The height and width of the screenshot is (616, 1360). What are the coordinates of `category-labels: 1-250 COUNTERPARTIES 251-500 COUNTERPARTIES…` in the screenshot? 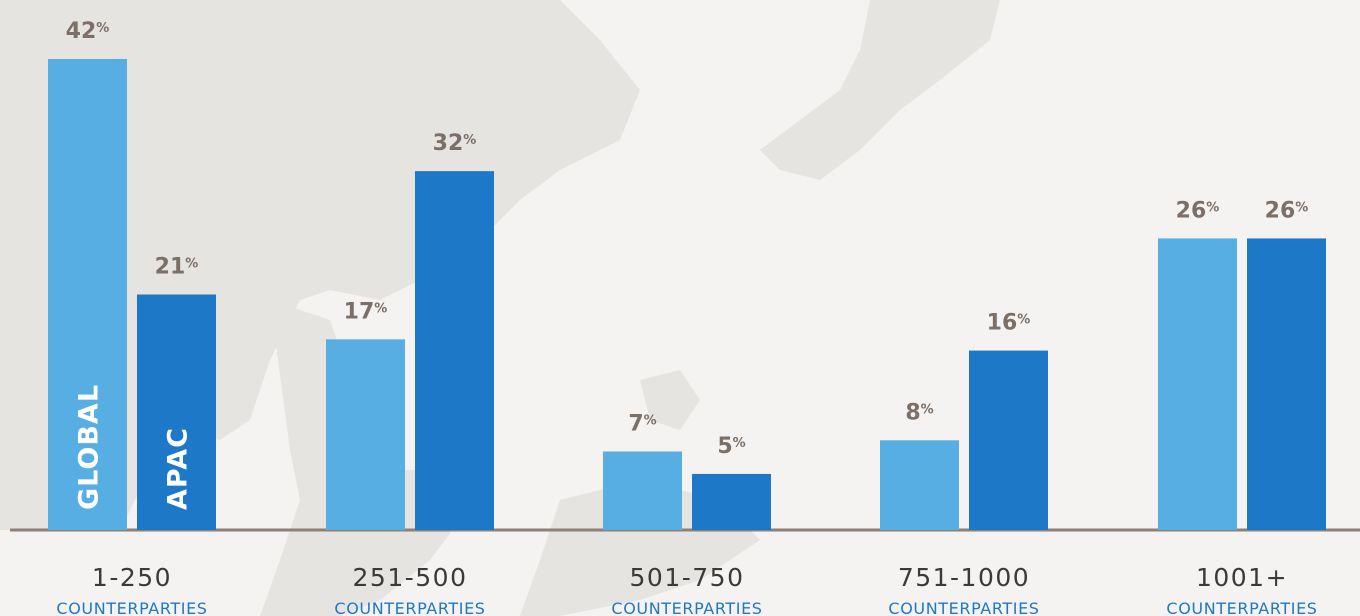 It's located at (686, 589).